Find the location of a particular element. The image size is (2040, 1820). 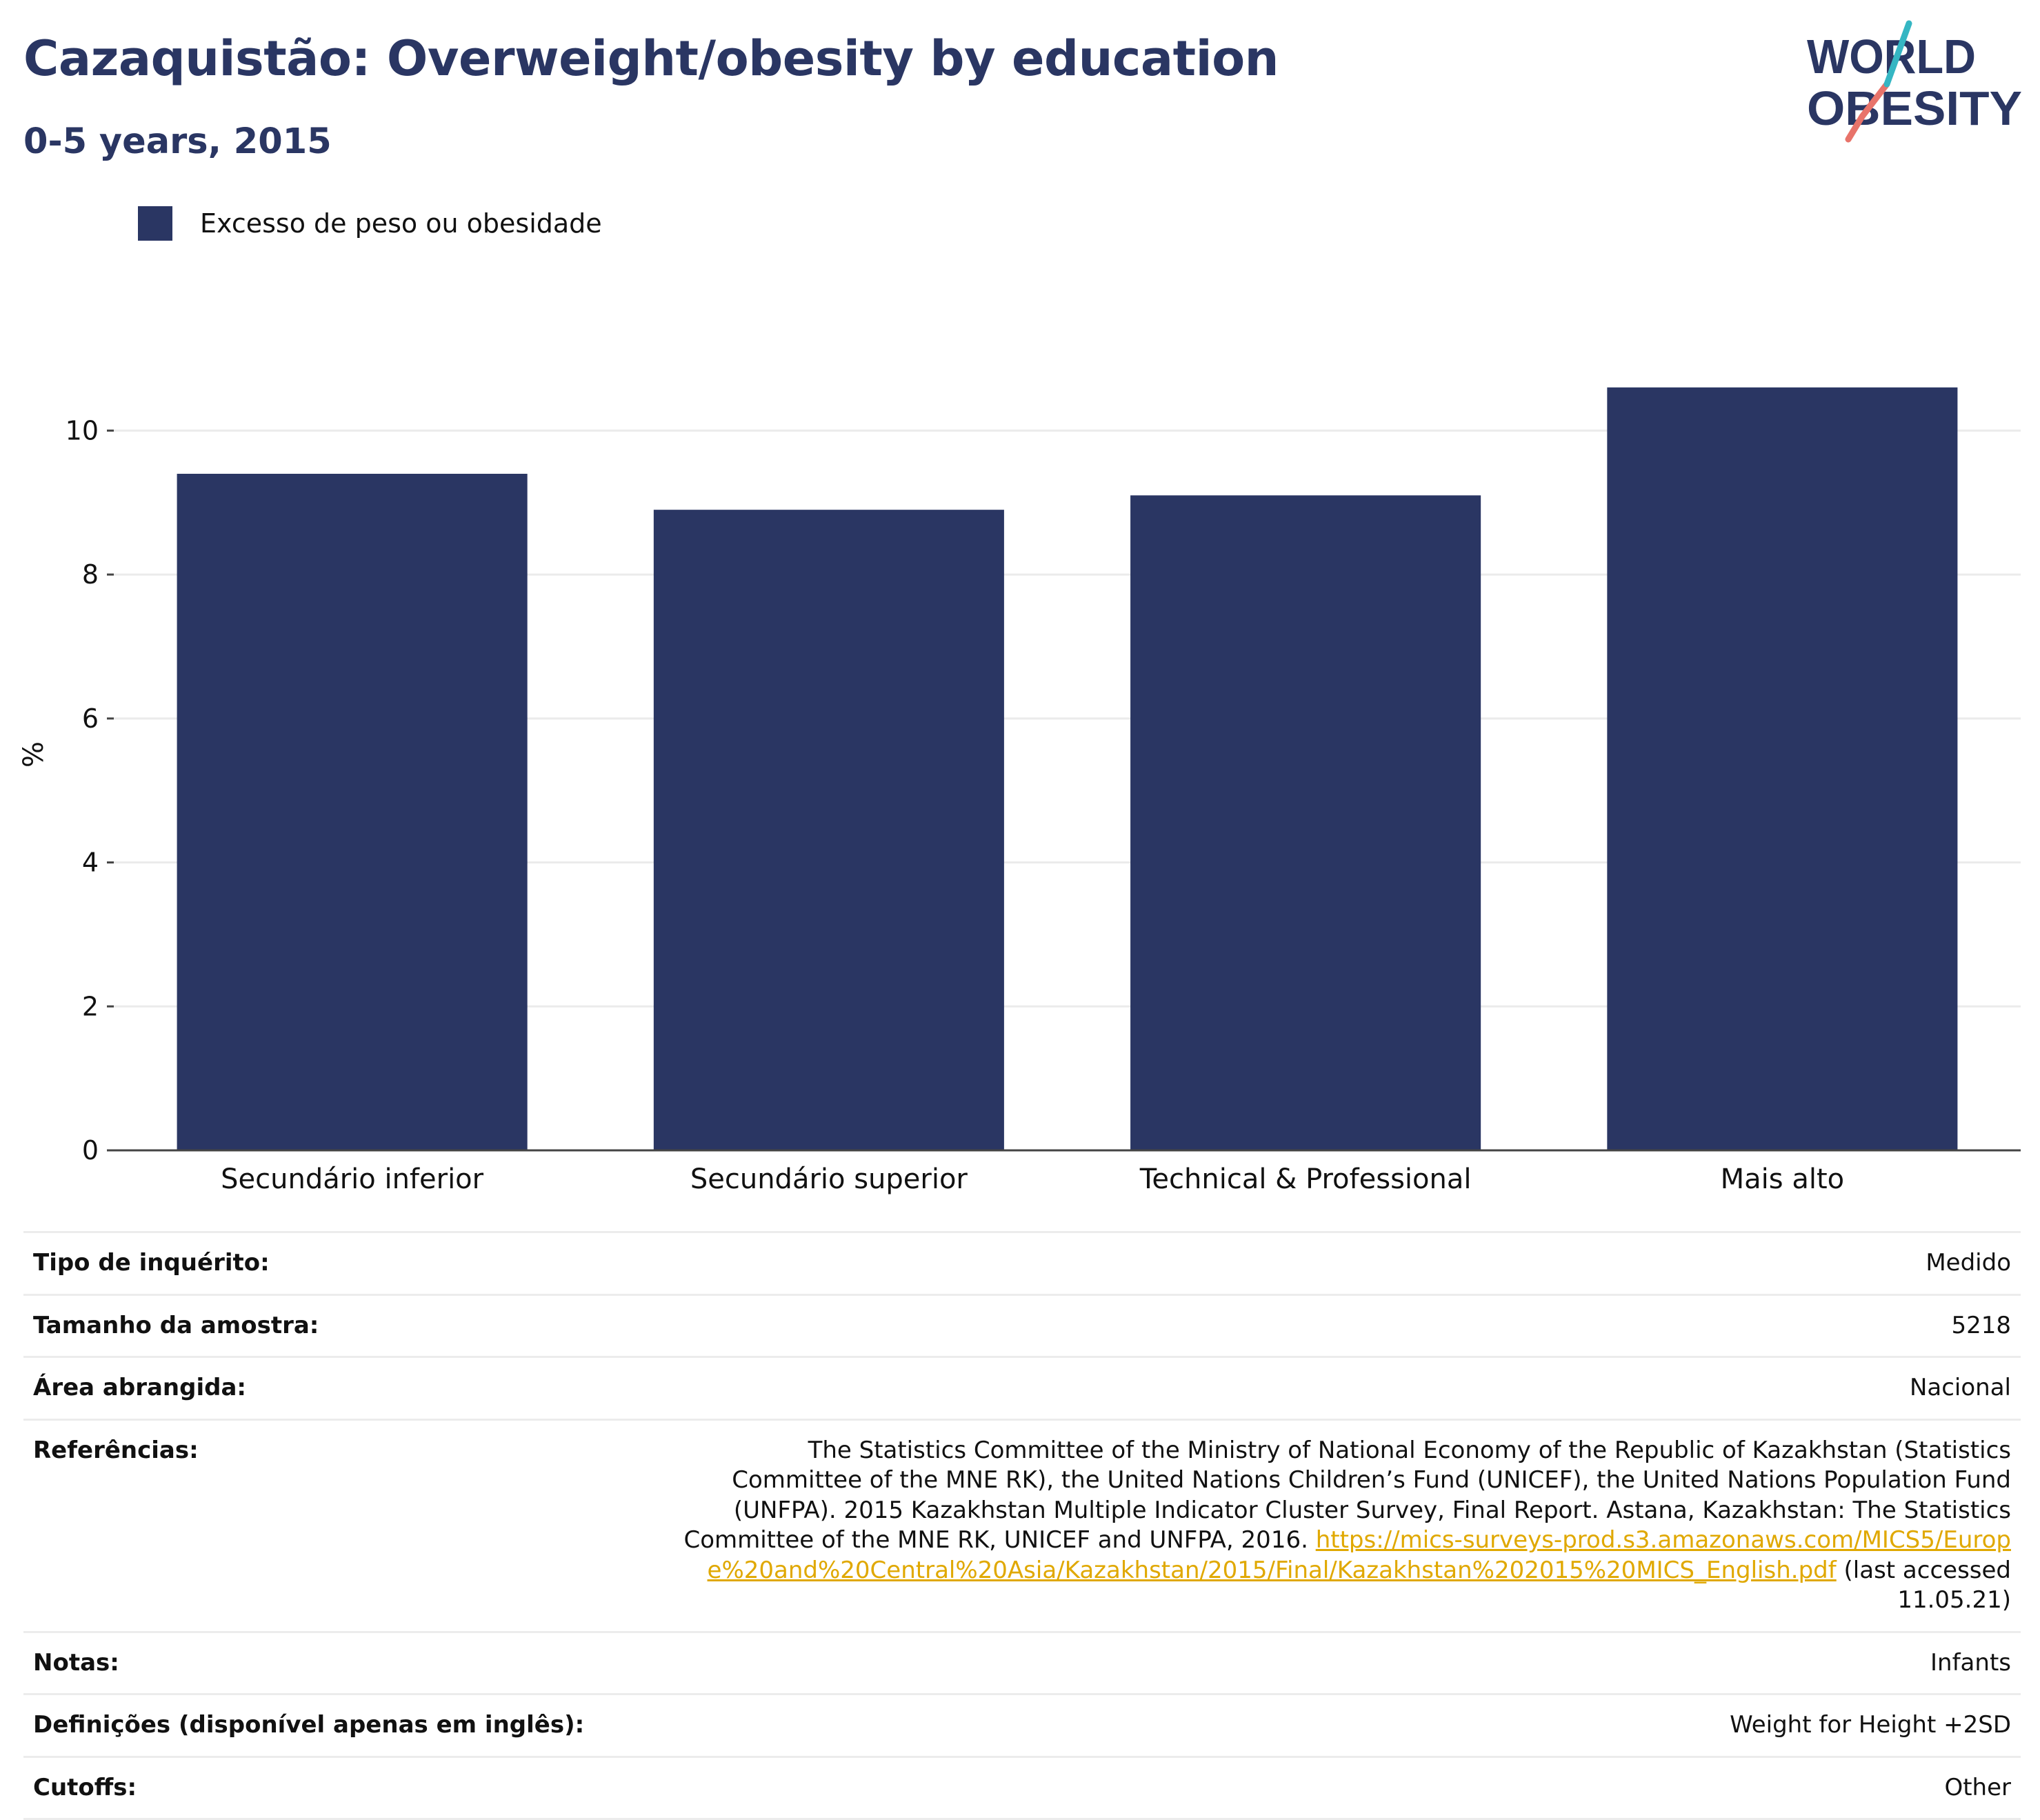

world-obesity-logo: WORLD OBESITY is located at coordinates (1915, 81).